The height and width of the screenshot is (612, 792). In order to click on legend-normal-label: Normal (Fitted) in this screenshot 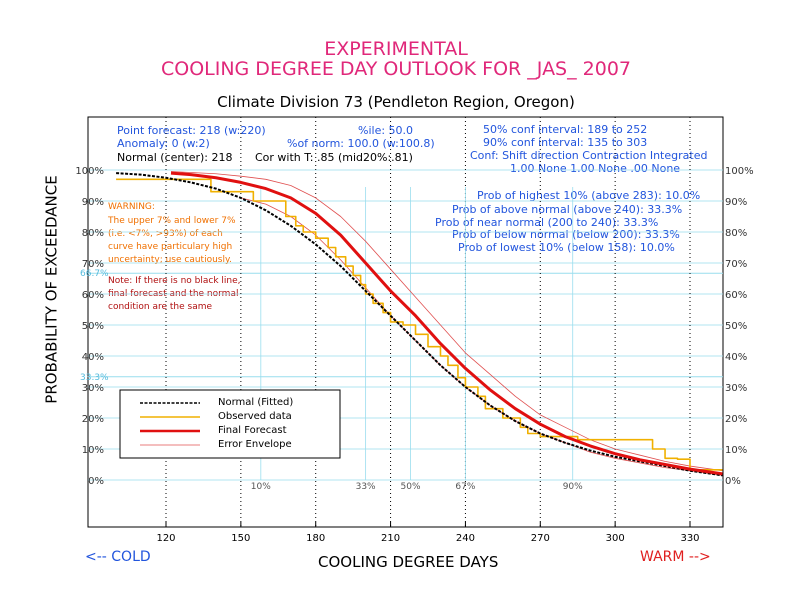, I will do `click(256, 402)`.